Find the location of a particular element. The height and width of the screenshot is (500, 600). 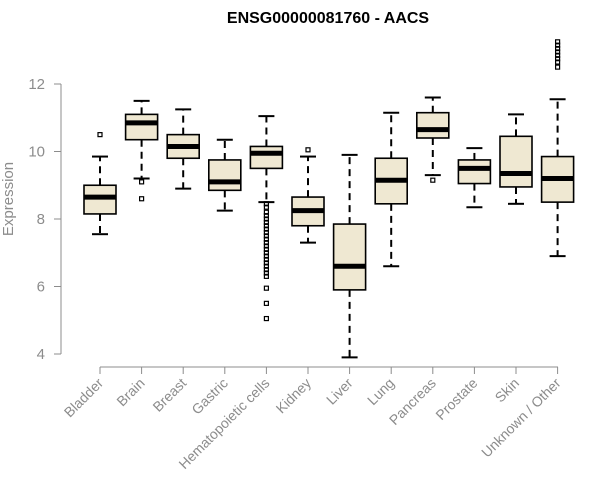

box-liver is located at coordinates (349, 256).